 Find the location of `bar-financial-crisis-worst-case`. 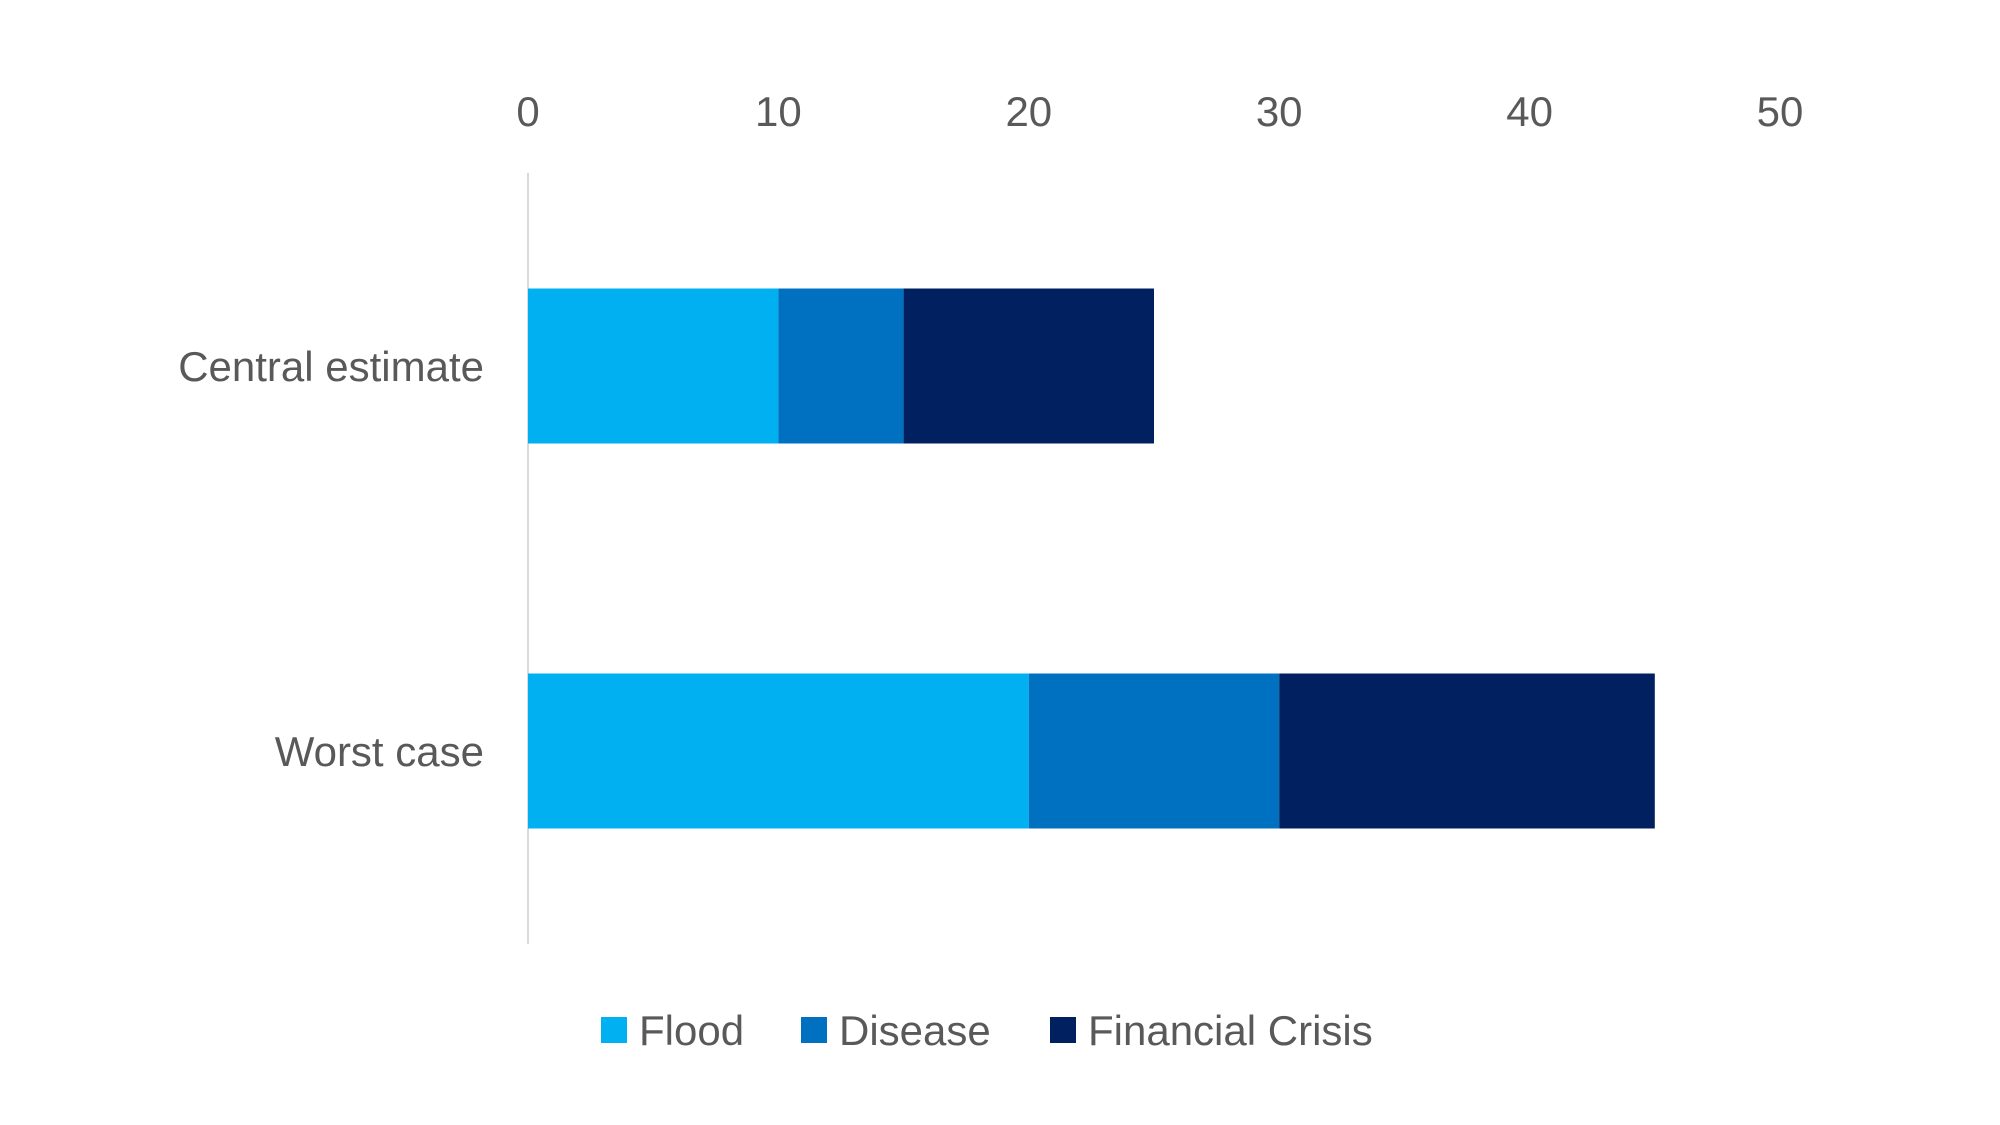

bar-financial-crisis-worst-case is located at coordinates (1467, 751).